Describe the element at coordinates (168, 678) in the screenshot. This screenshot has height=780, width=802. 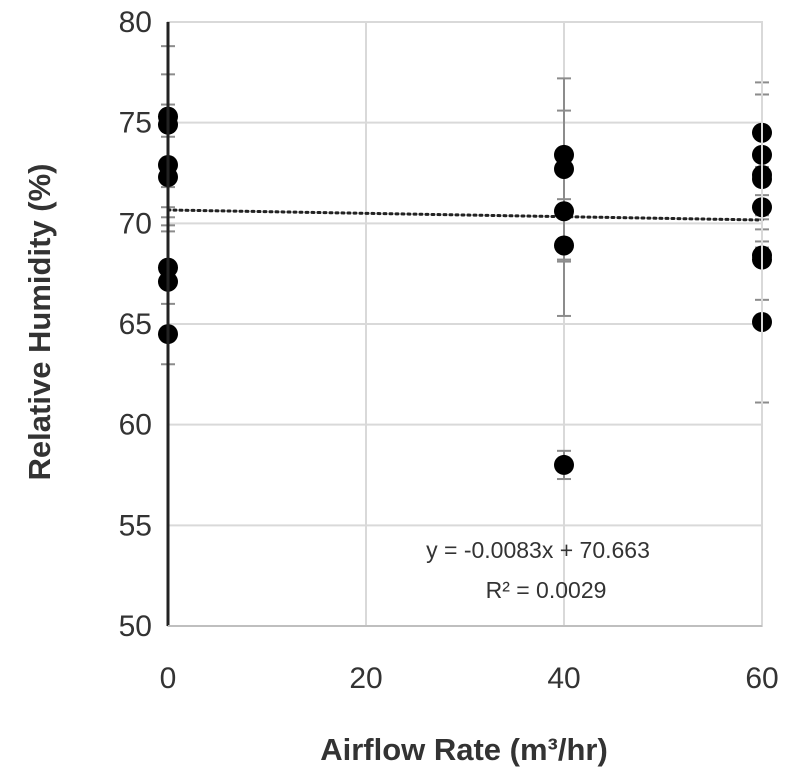
I see `x-tick-label: 0` at that location.